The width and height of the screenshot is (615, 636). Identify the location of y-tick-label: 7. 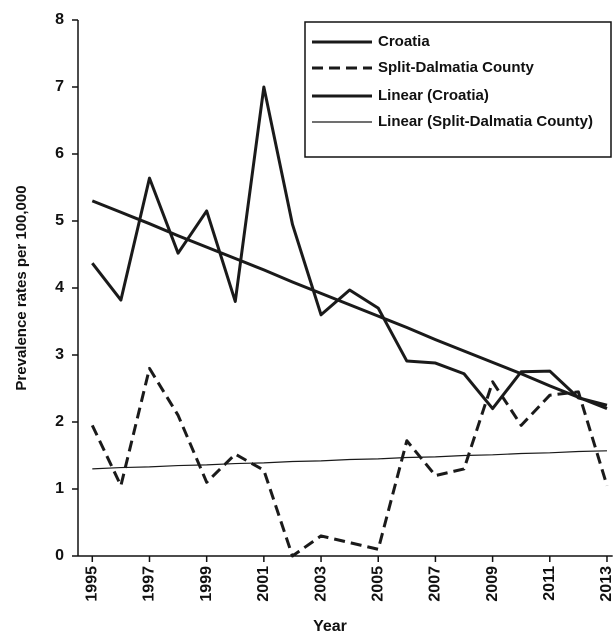
(59, 86).